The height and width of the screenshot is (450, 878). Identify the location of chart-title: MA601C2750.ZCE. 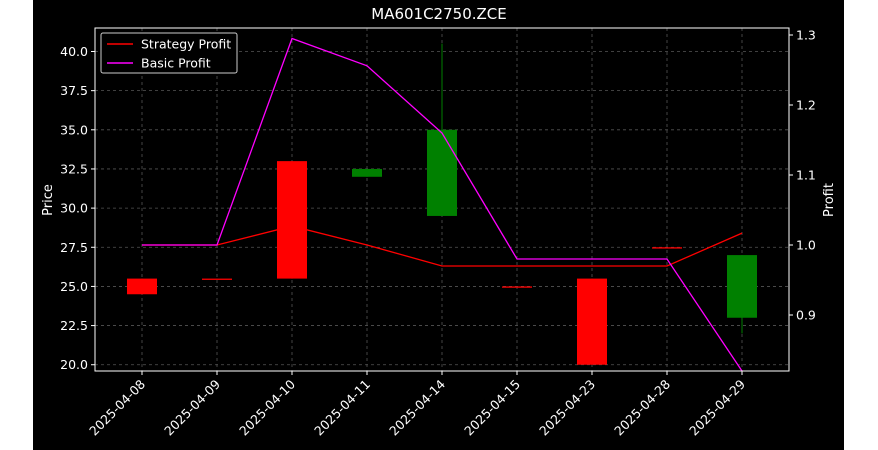
(438, 14).